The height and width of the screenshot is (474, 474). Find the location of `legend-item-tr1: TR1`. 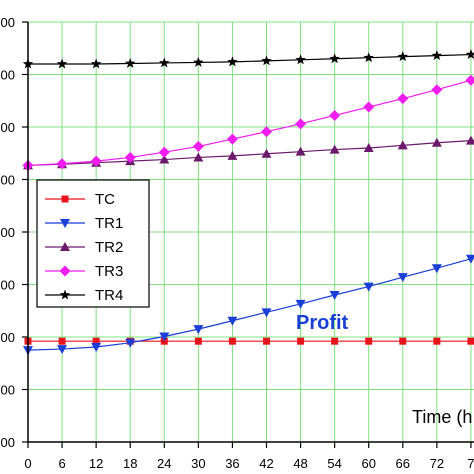

legend-item-tr1: TR1 is located at coordinates (84, 223).